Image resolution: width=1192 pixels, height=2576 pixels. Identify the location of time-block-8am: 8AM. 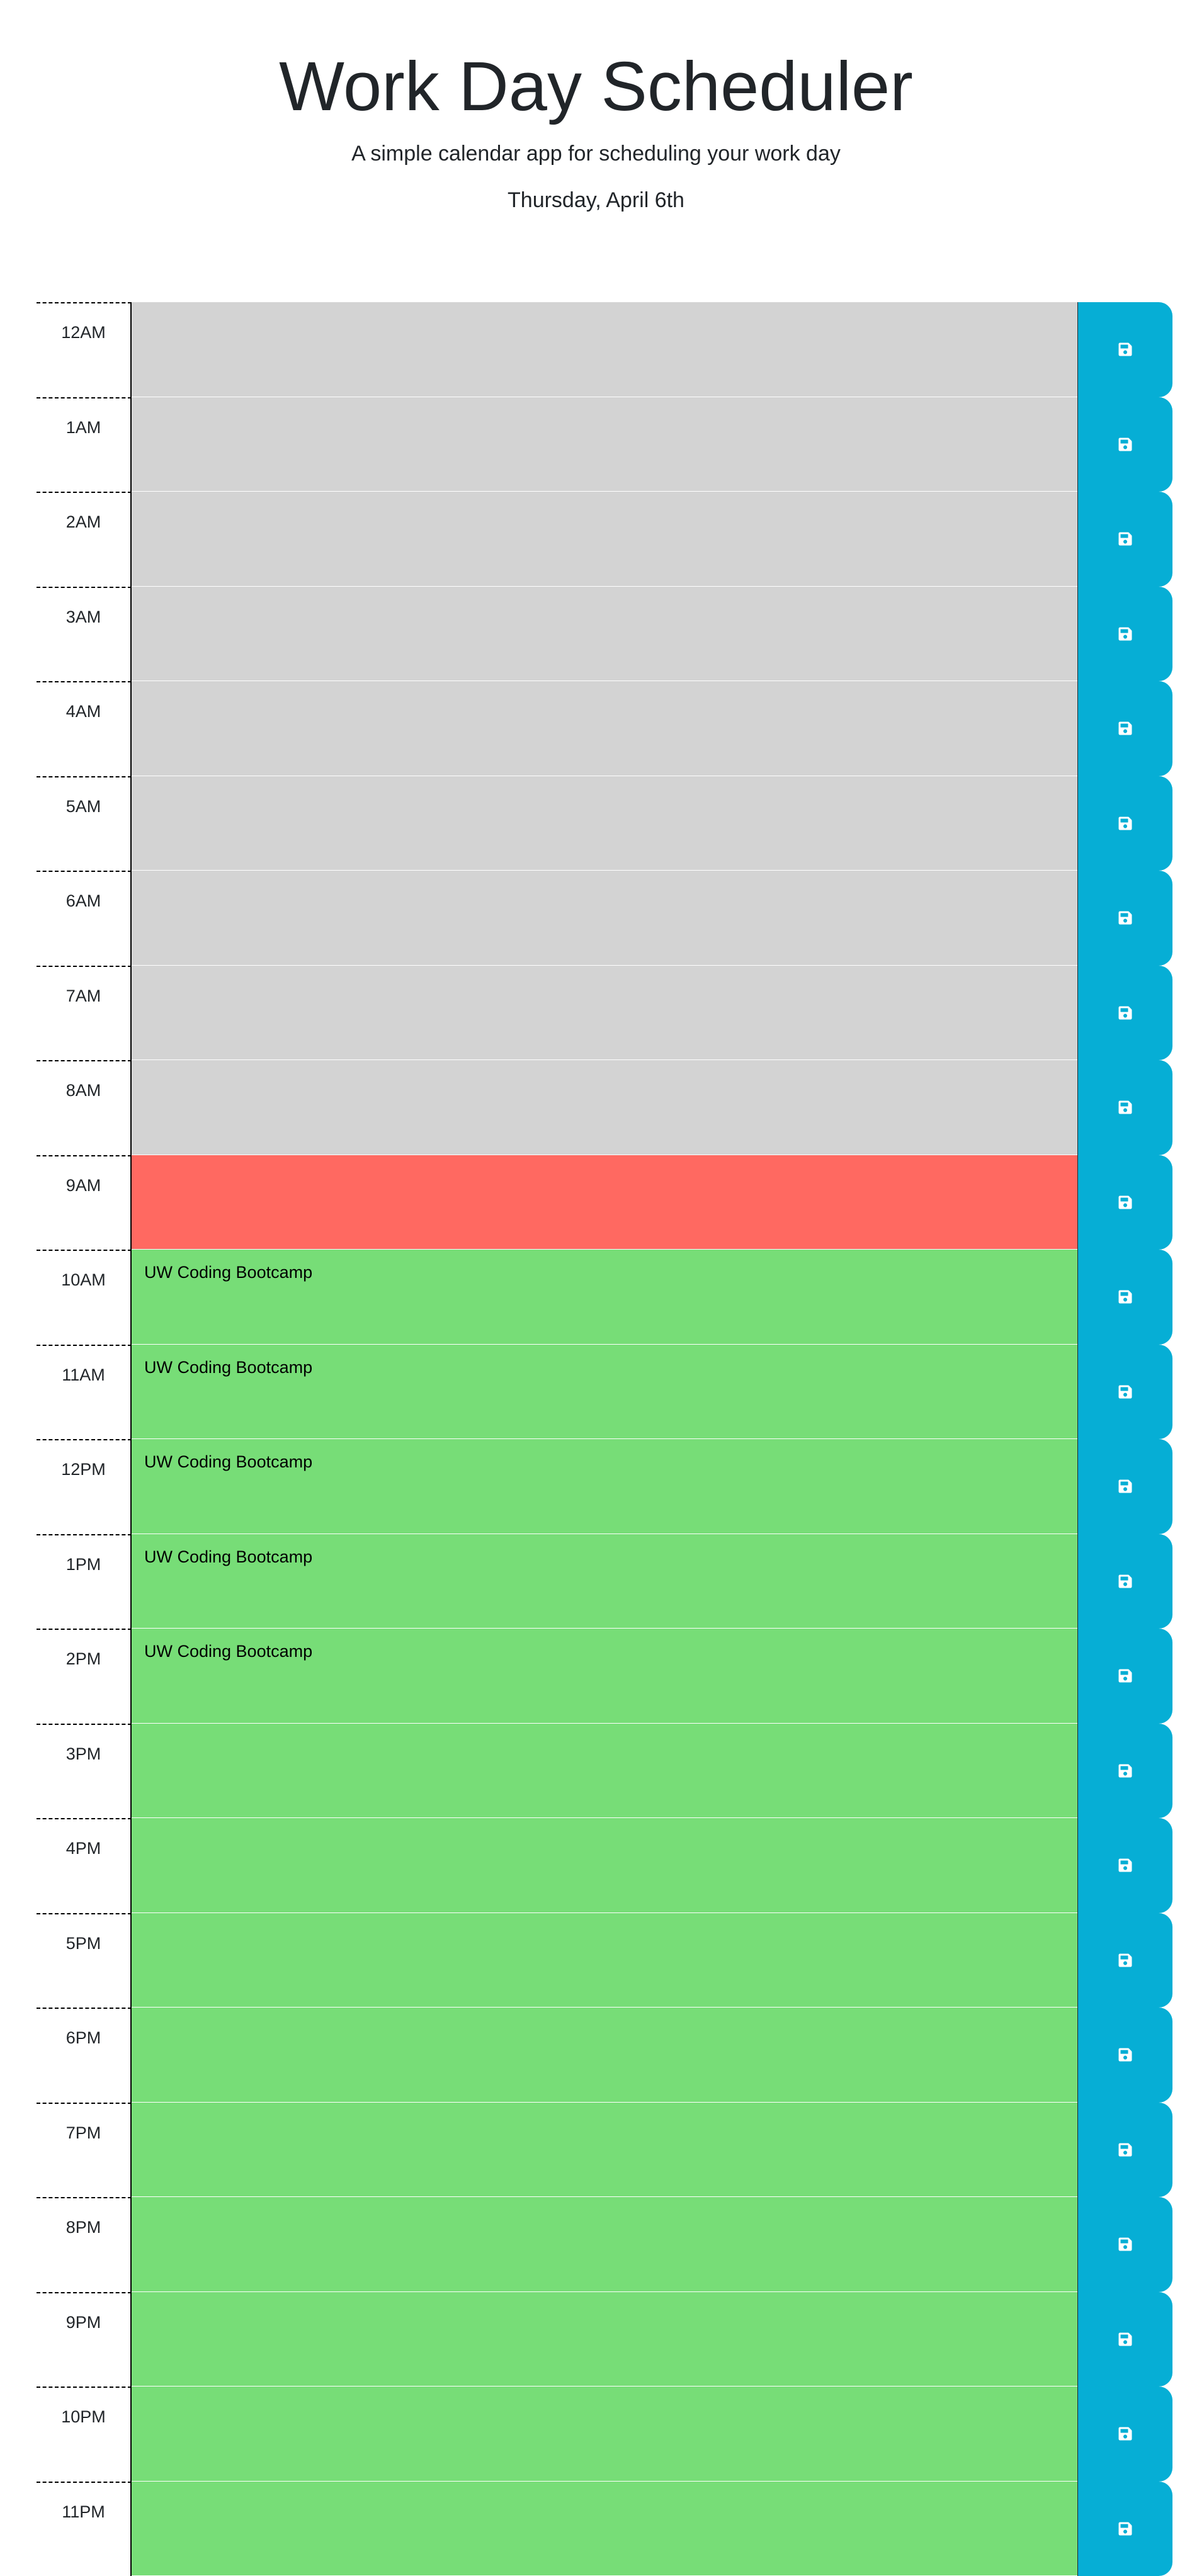
(605, 1107).